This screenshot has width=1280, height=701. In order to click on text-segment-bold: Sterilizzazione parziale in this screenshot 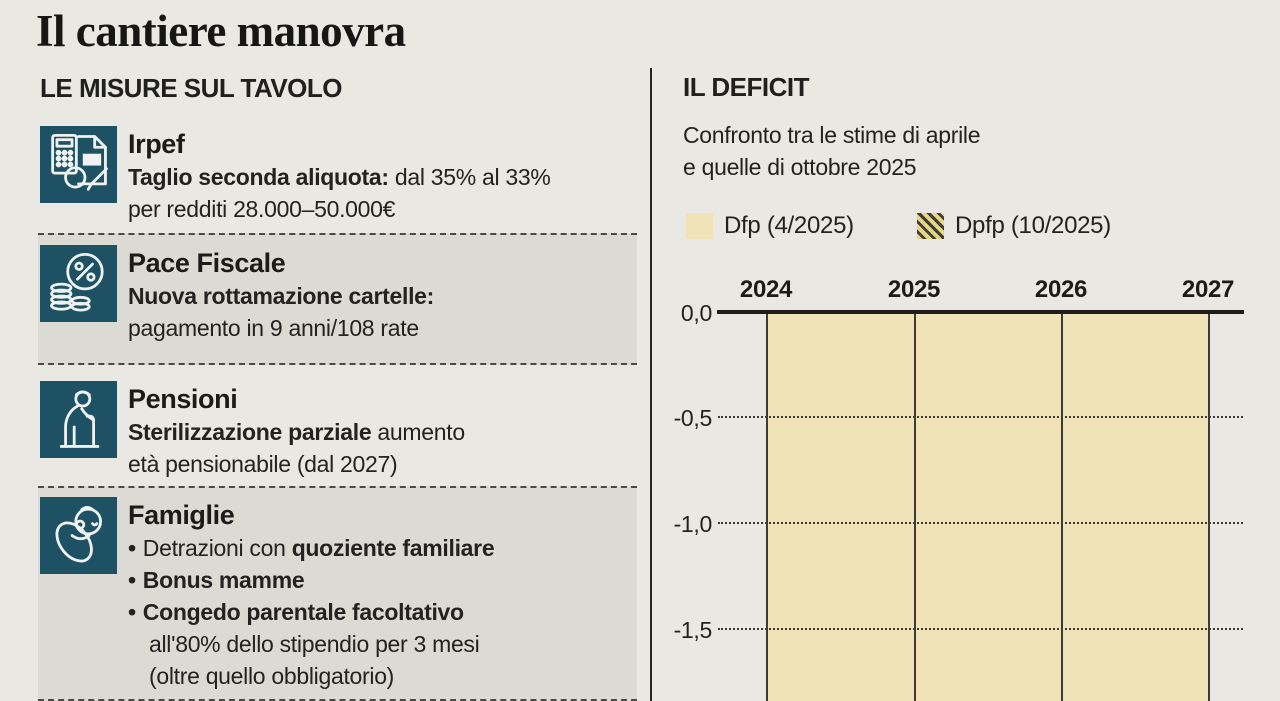, I will do `click(250, 432)`.